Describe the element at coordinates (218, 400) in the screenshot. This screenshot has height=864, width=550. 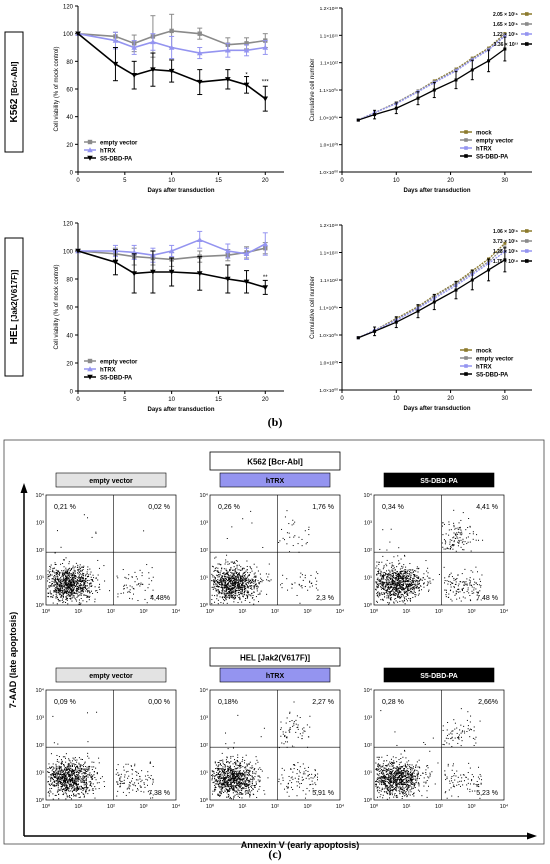
I see `x-tick-label: 15` at that location.